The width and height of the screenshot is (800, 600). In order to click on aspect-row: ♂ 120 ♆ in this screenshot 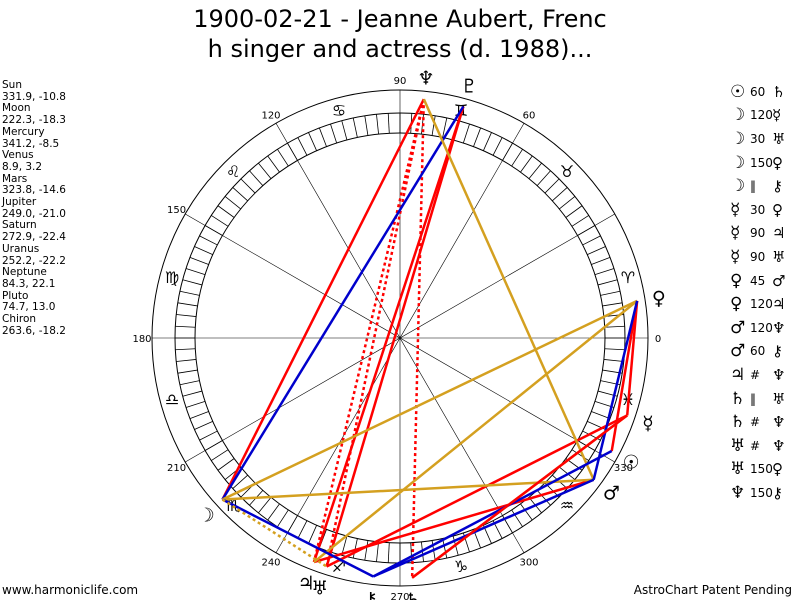, I will do `click(761, 328)`.